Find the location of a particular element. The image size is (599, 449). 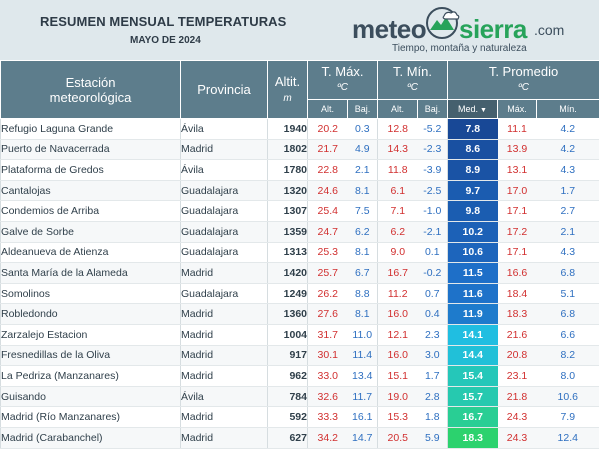

cell-tmax-alt: 26.2 is located at coordinates (328, 293).